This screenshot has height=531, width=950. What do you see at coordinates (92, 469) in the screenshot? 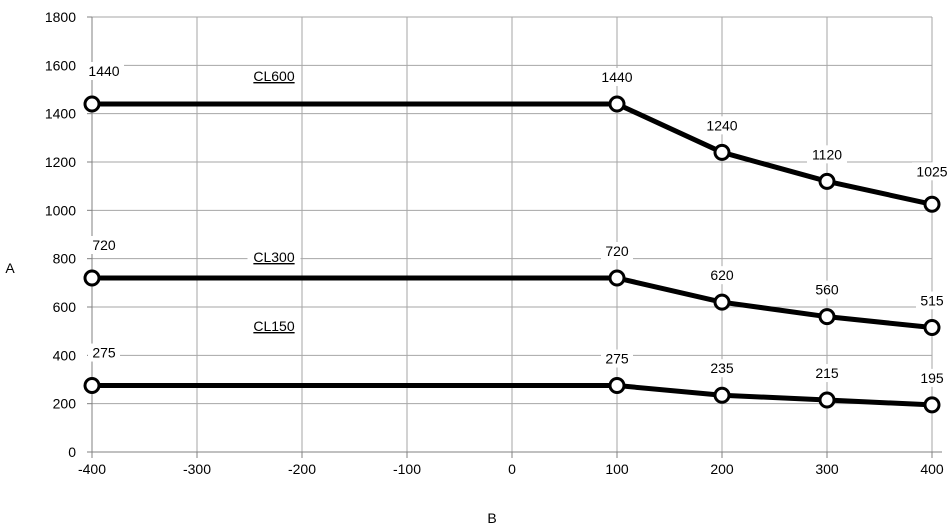
I see `x-tick-label: -400` at bounding box center [92, 469].